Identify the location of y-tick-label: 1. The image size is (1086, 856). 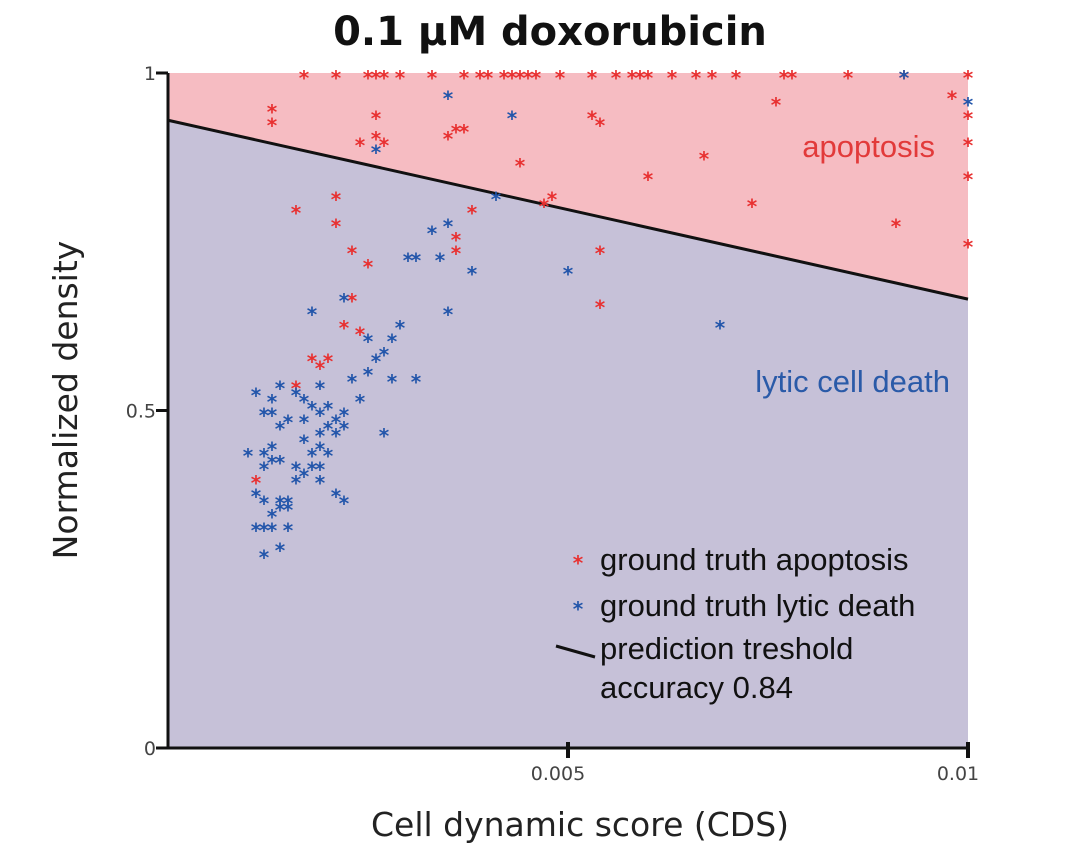
(150, 74).